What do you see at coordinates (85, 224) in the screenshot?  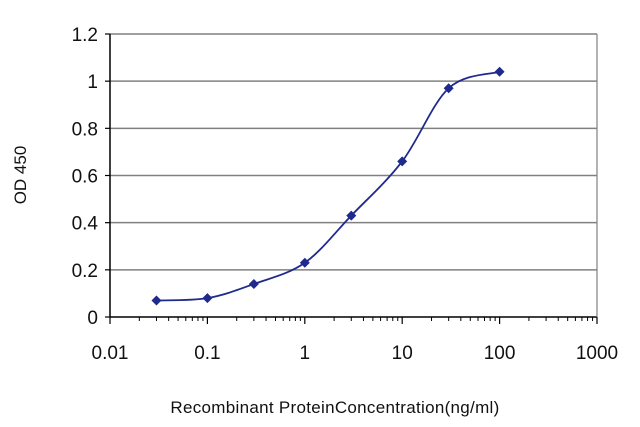 I see `y-tick-label-2: 0.4` at bounding box center [85, 224].